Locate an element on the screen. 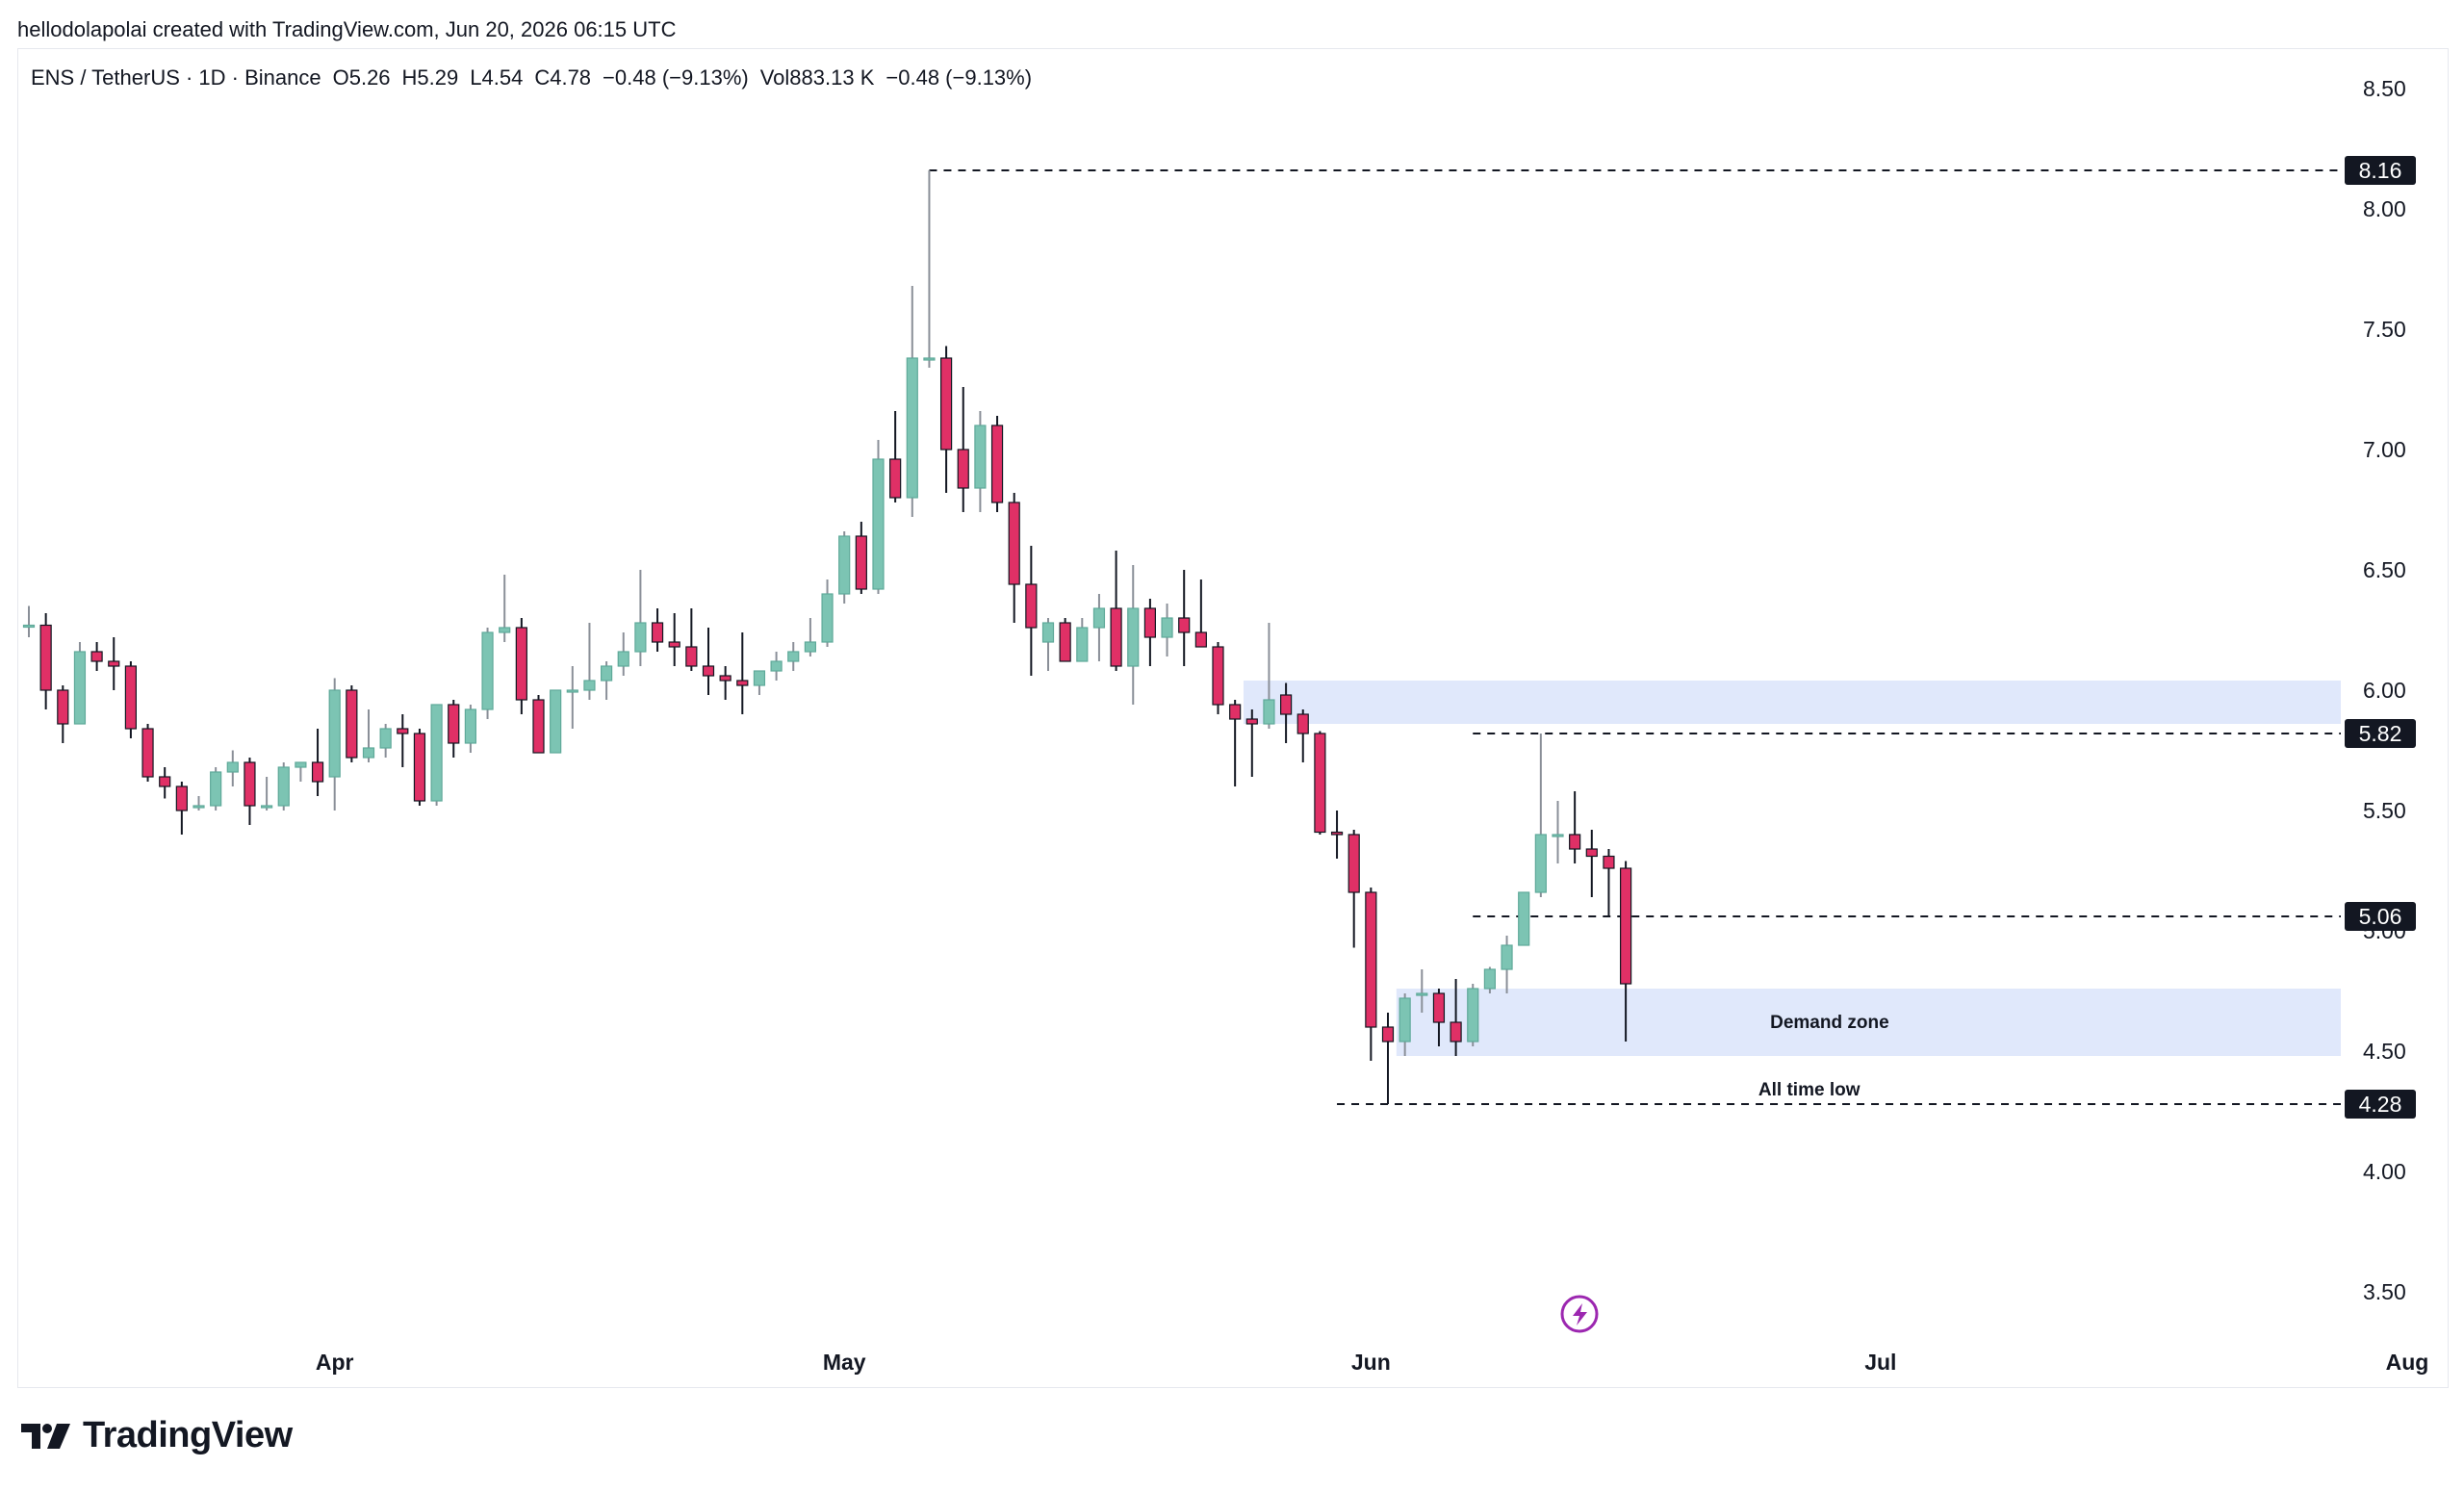  legend-symbol: ENS / TetherUS · 1D · Binance is located at coordinates (176, 77).